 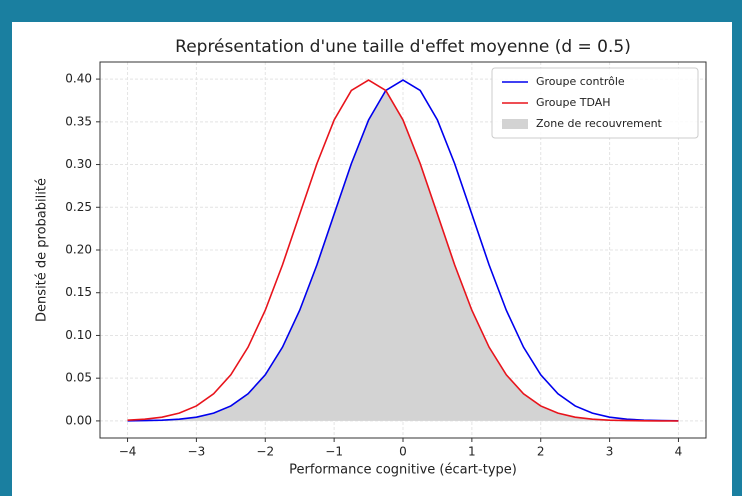 I want to click on legend-box, so click(x=595, y=103).